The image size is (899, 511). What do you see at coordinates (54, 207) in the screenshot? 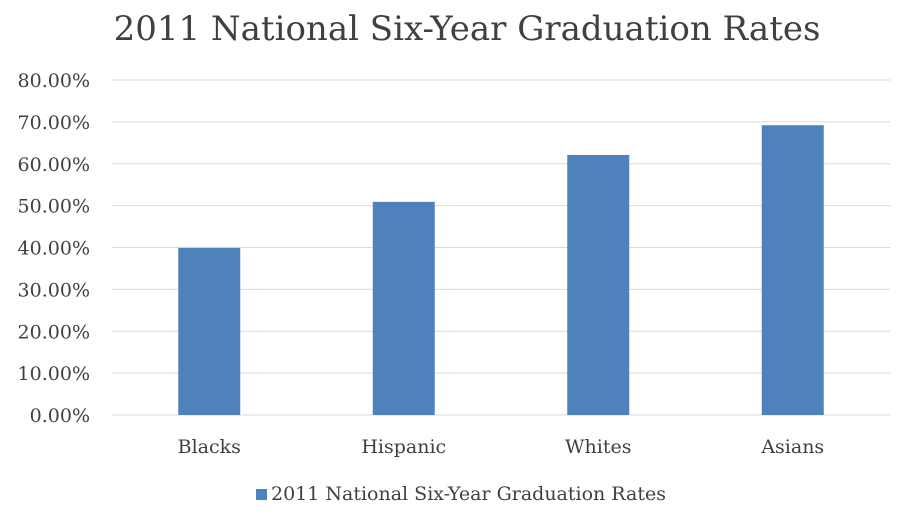
I see `y-tick-label: 50.00%` at bounding box center [54, 207].